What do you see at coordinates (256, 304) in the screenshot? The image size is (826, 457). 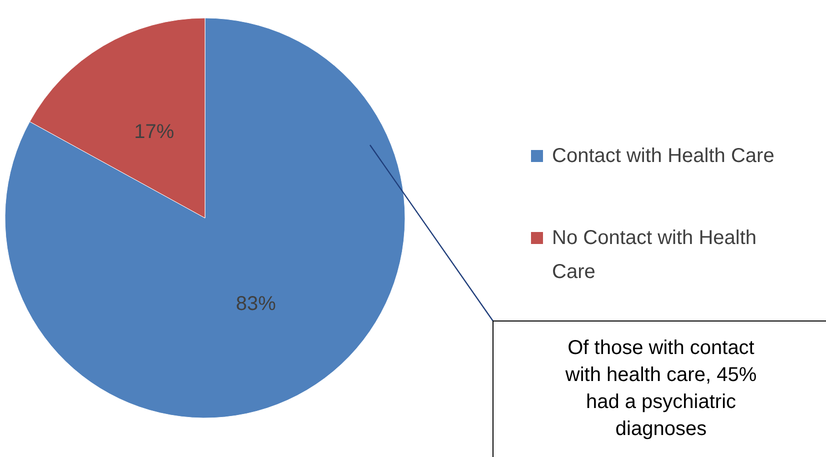 I see `data-label: 83%` at bounding box center [256, 304].